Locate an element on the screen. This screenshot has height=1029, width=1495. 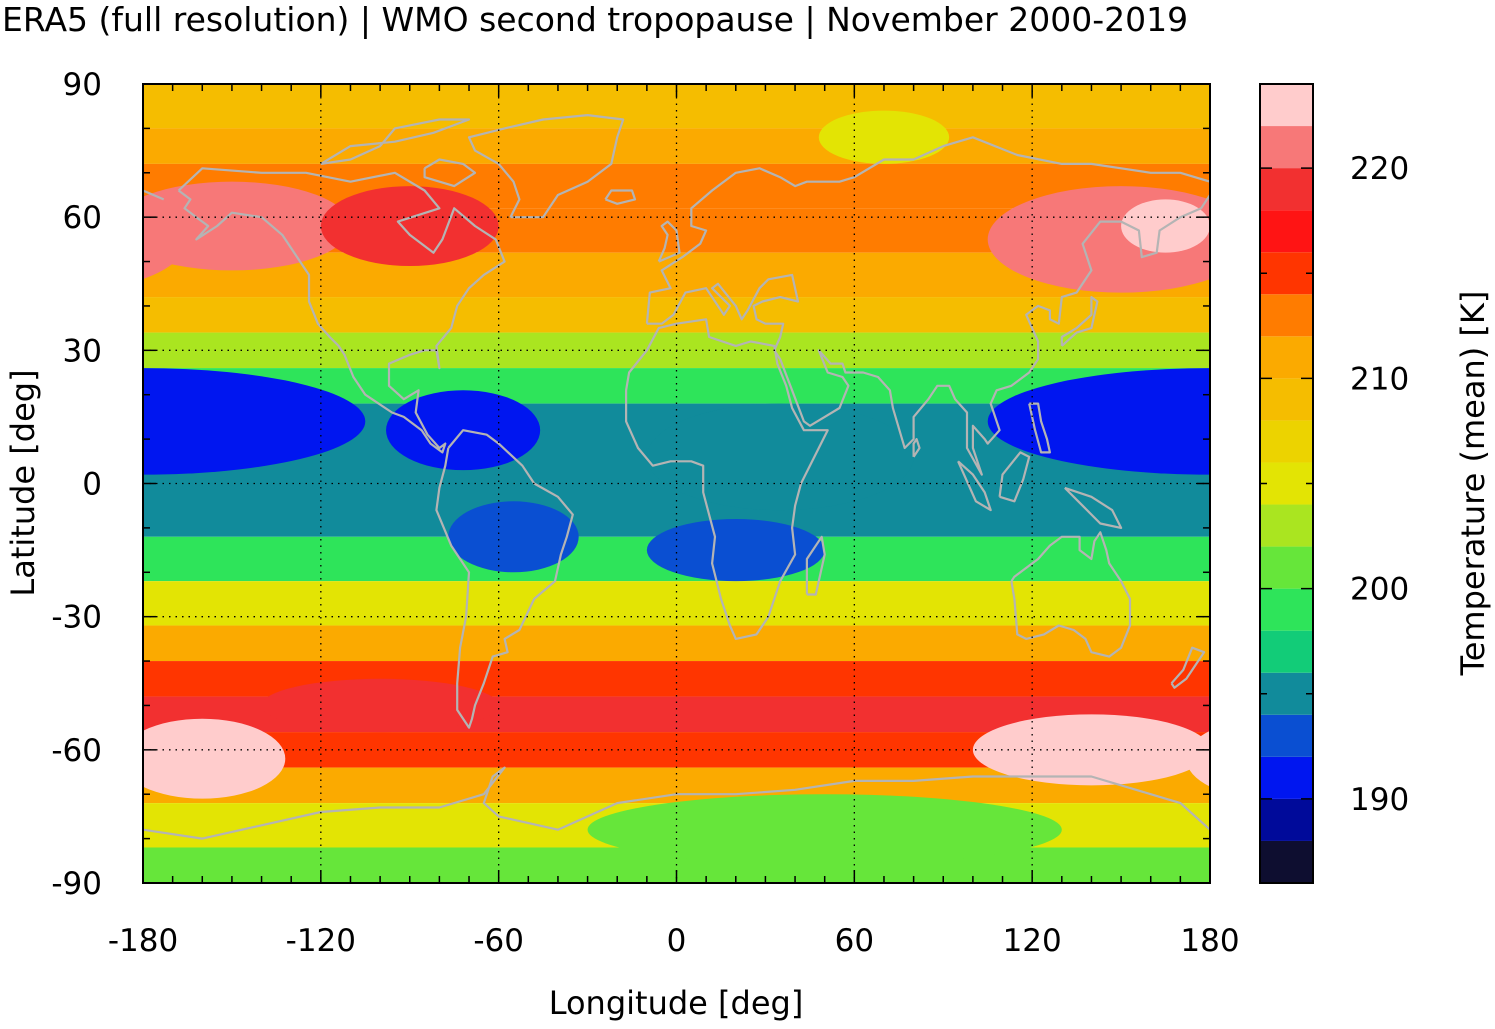
x-tick-label: -120 is located at coordinates (321, 941).